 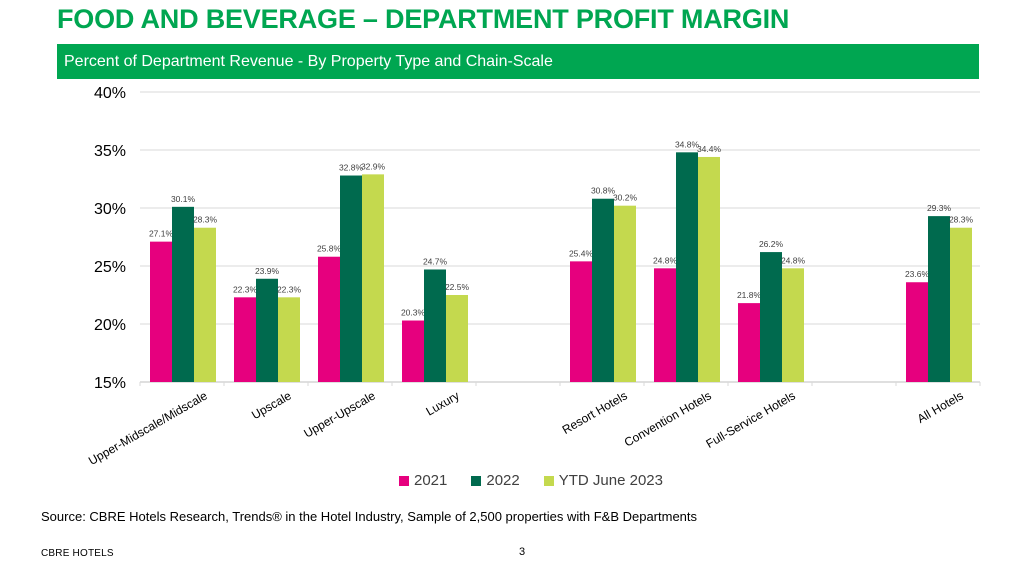 What do you see at coordinates (77, 553) in the screenshot?
I see `footer-brand: CBRE HOTELS` at bounding box center [77, 553].